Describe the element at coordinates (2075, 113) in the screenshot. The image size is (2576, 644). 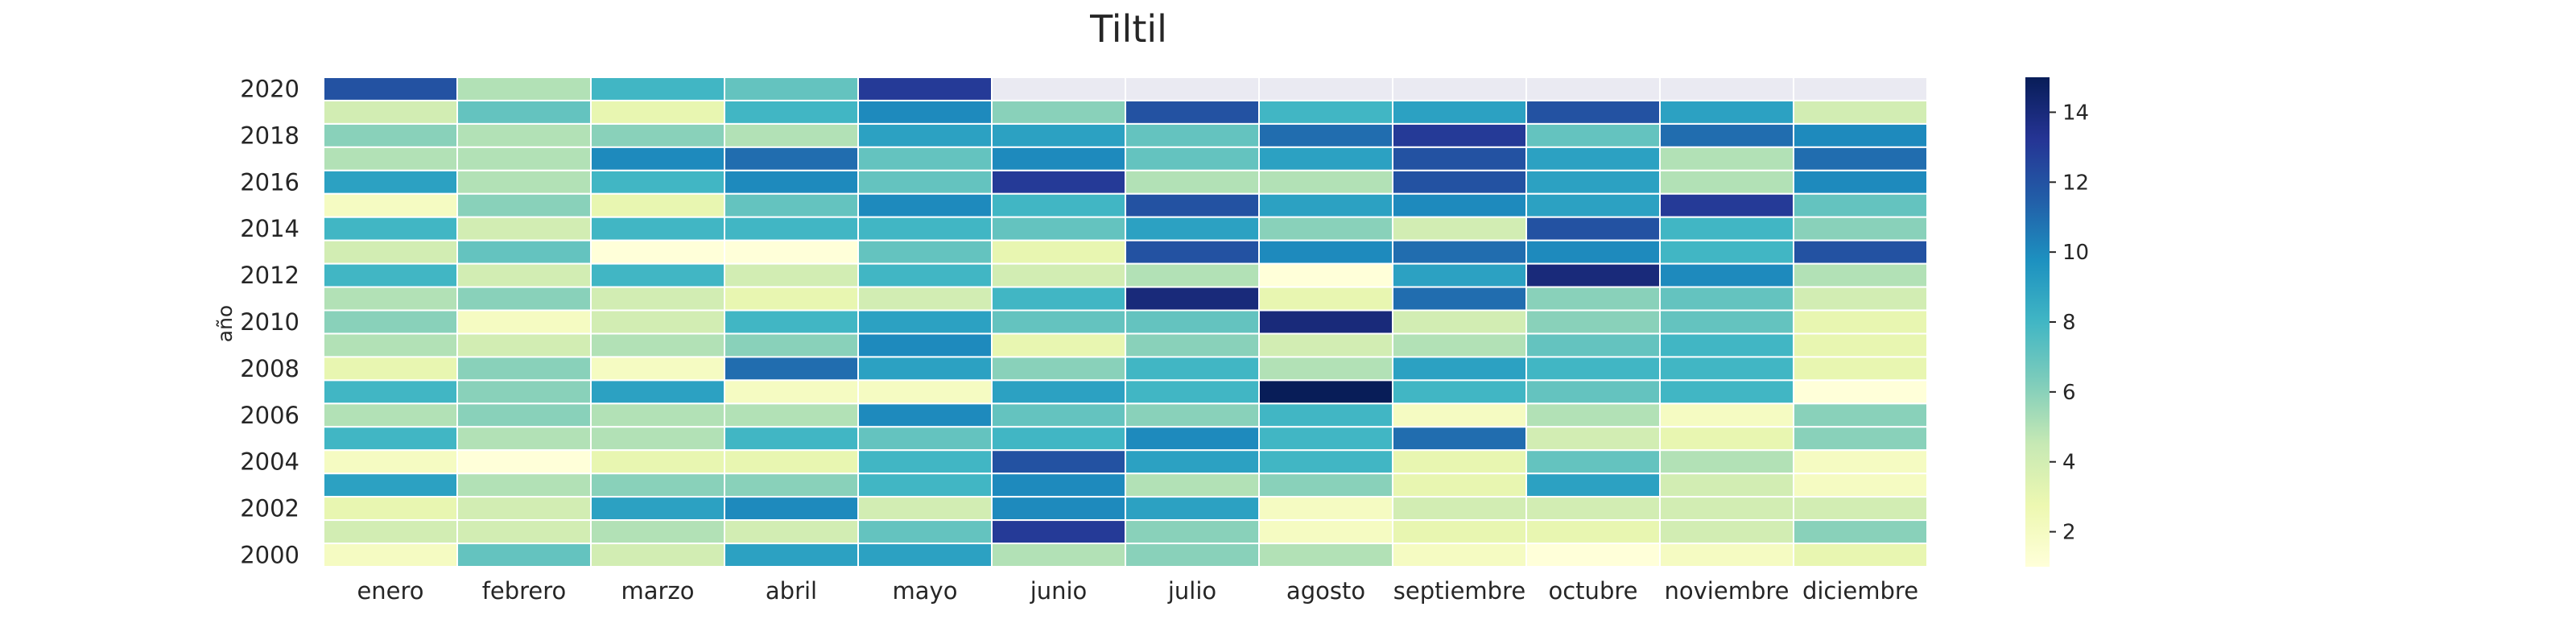
I see `colorbar-tick-label: 14` at that location.